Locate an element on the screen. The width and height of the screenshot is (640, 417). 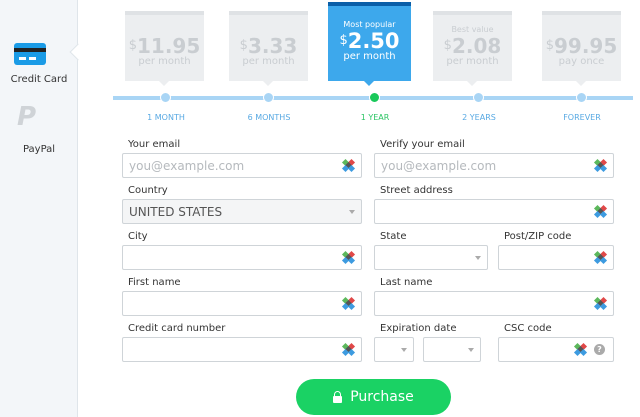
email-placeholder: you@example.com is located at coordinates (187, 166).